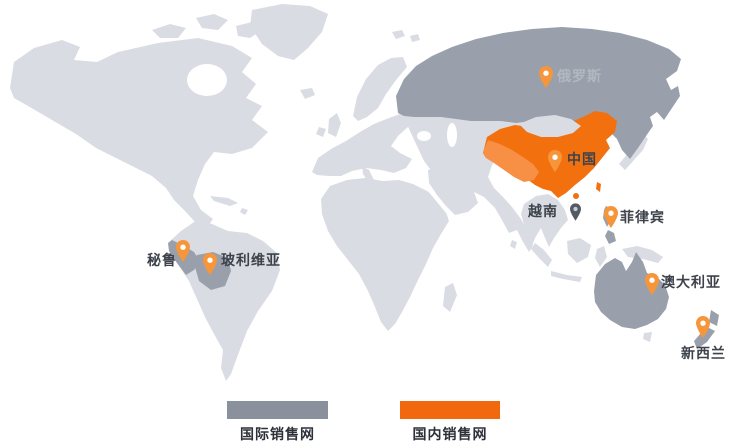 The width and height of the screenshot is (748, 444). What do you see at coordinates (611, 217) in the screenshot?
I see `philippines-pin` at bounding box center [611, 217].